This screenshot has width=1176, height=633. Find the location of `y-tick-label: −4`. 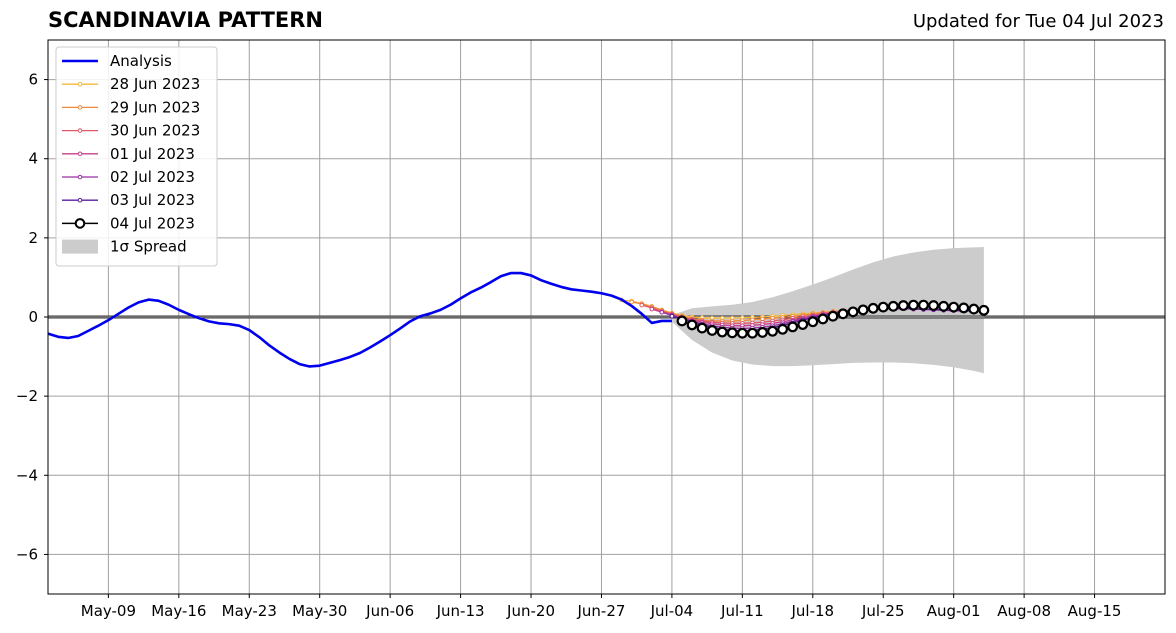

y-tick-label: −4 is located at coordinates (27, 475).